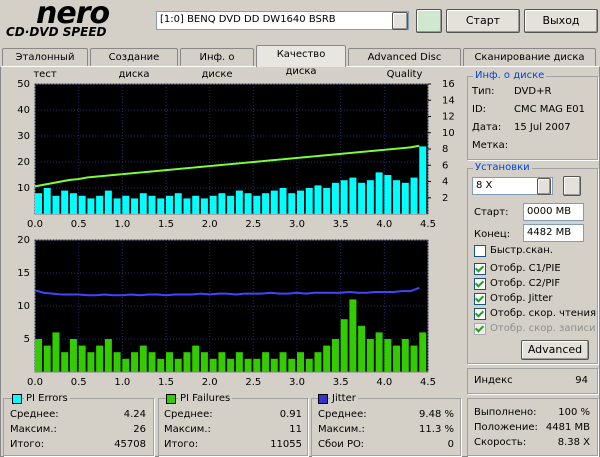  What do you see at coordinates (487, 127) in the screenshot?
I see `info-label: Дата:` at bounding box center [487, 127].